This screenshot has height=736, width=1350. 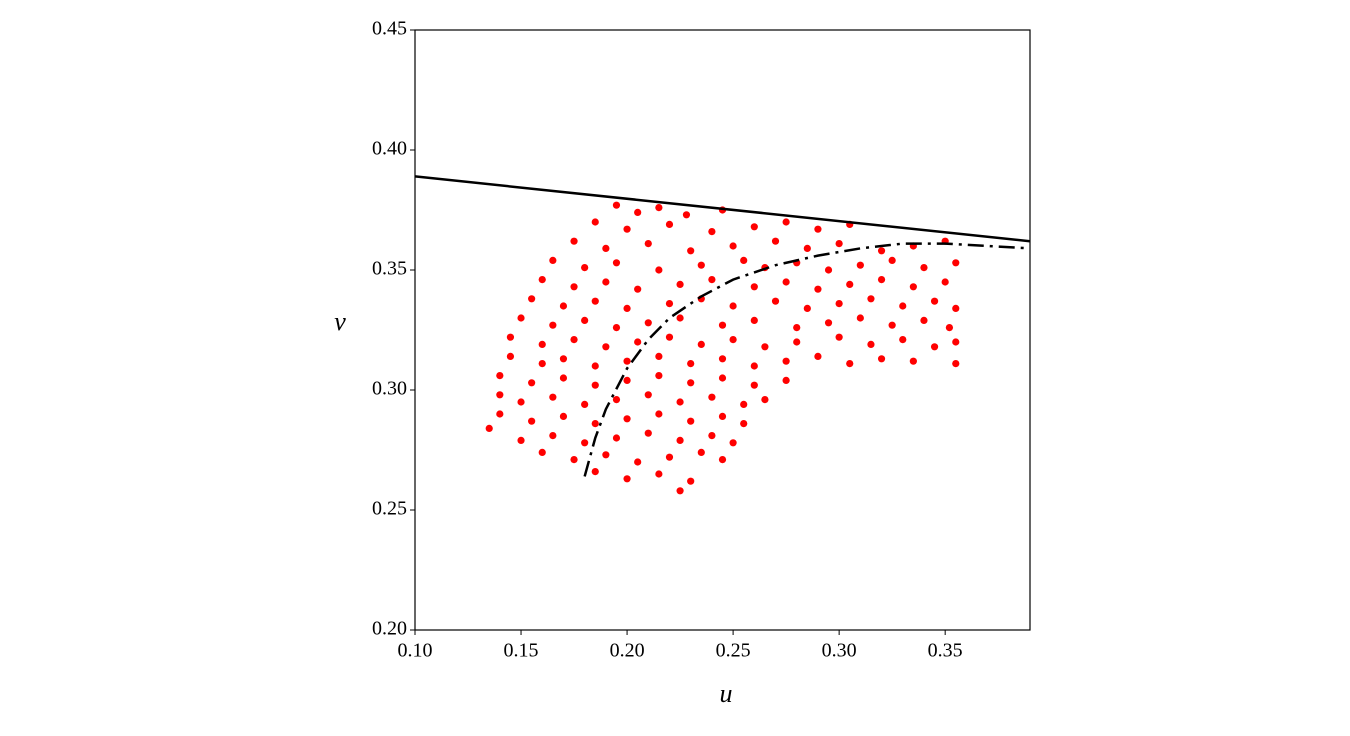 What do you see at coordinates (389, 389) in the screenshot?
I see `y-tick-label: 0.30` at bounding box center [389, 389].